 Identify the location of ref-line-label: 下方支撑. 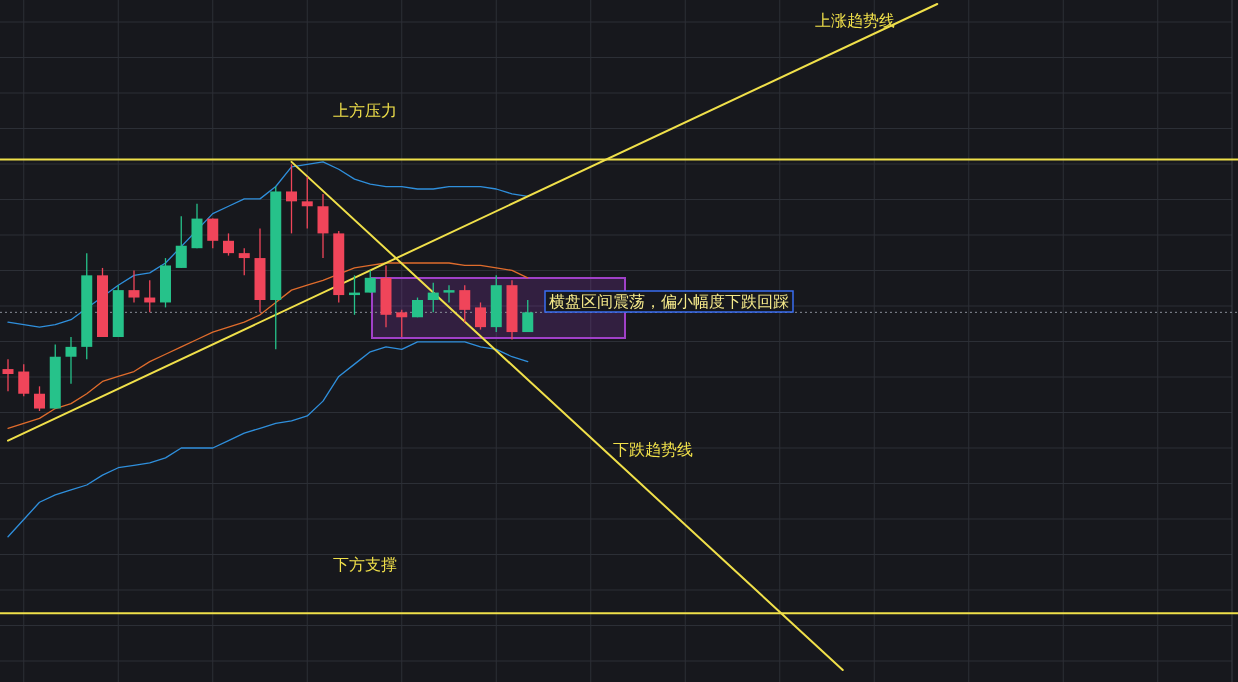
(365, 565).